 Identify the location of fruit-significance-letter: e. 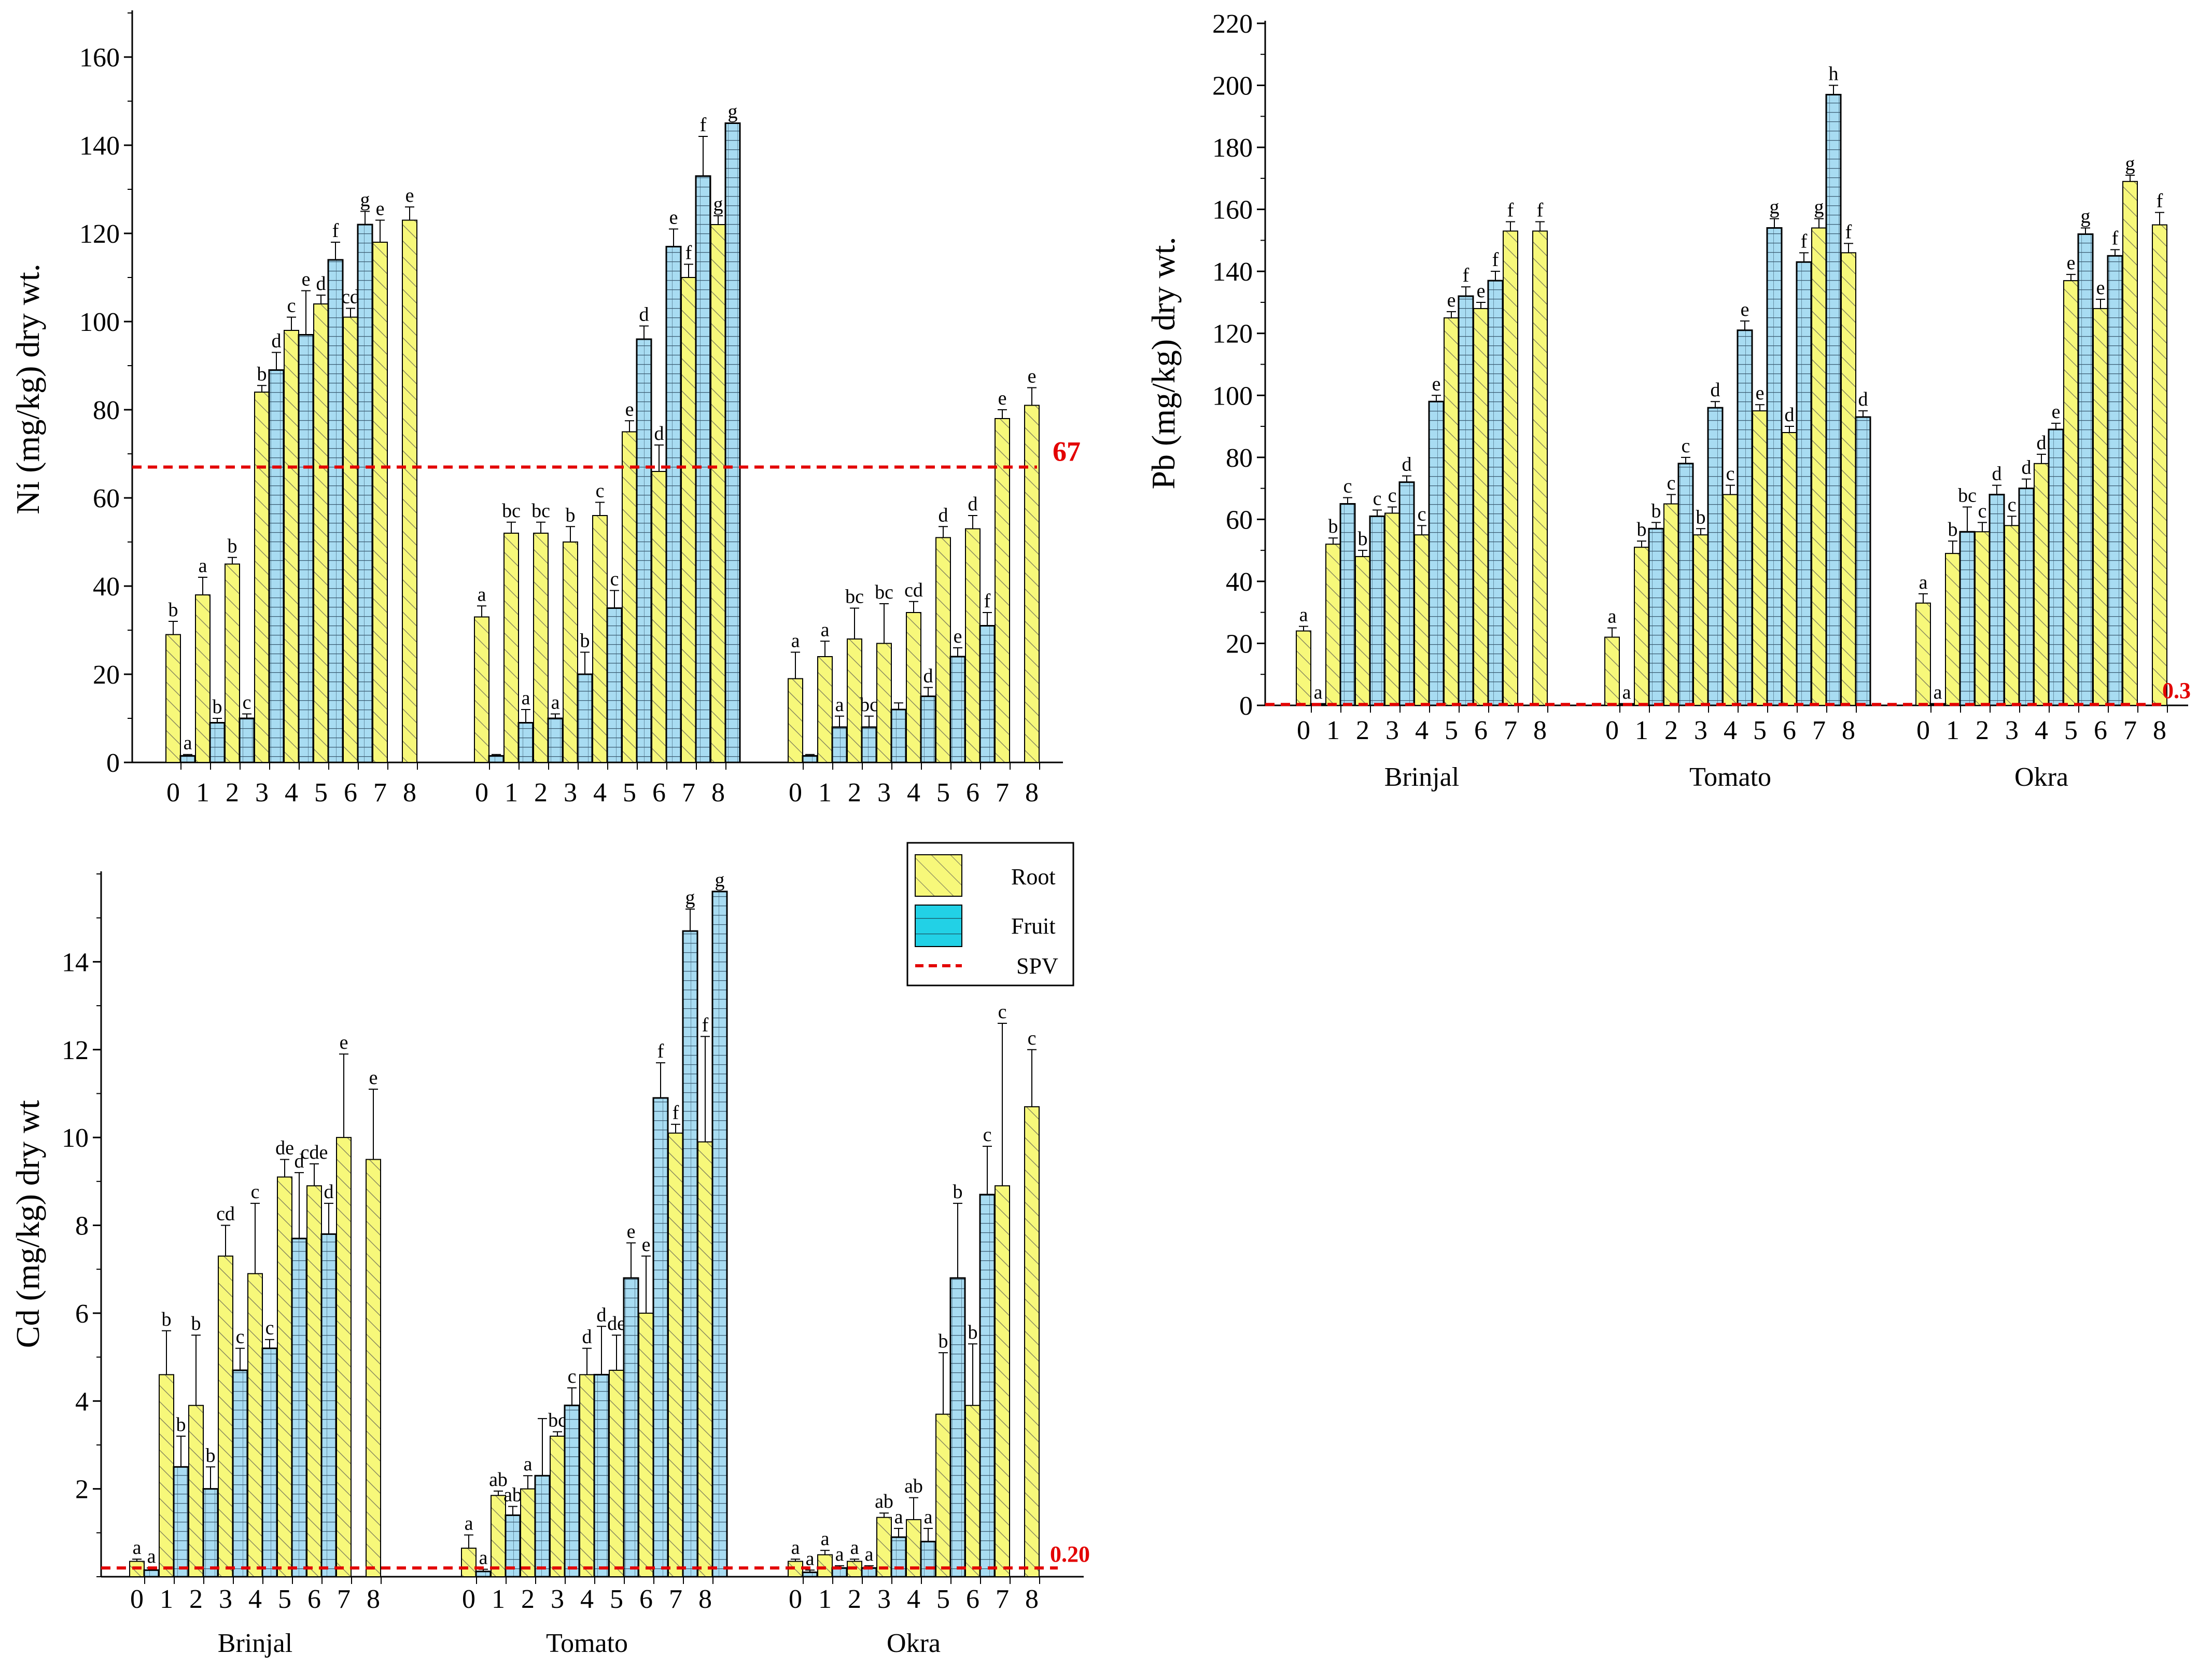
(1436, 384).